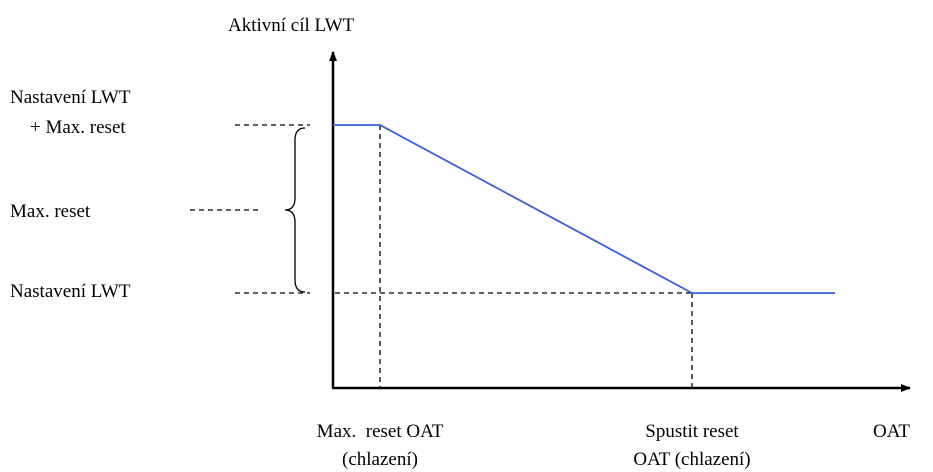  What do you see at coordinates (291, 25) in the screenshot?
I see `y-axis-title: Aktivní cíl LWT` at bounding box center [291, 25].